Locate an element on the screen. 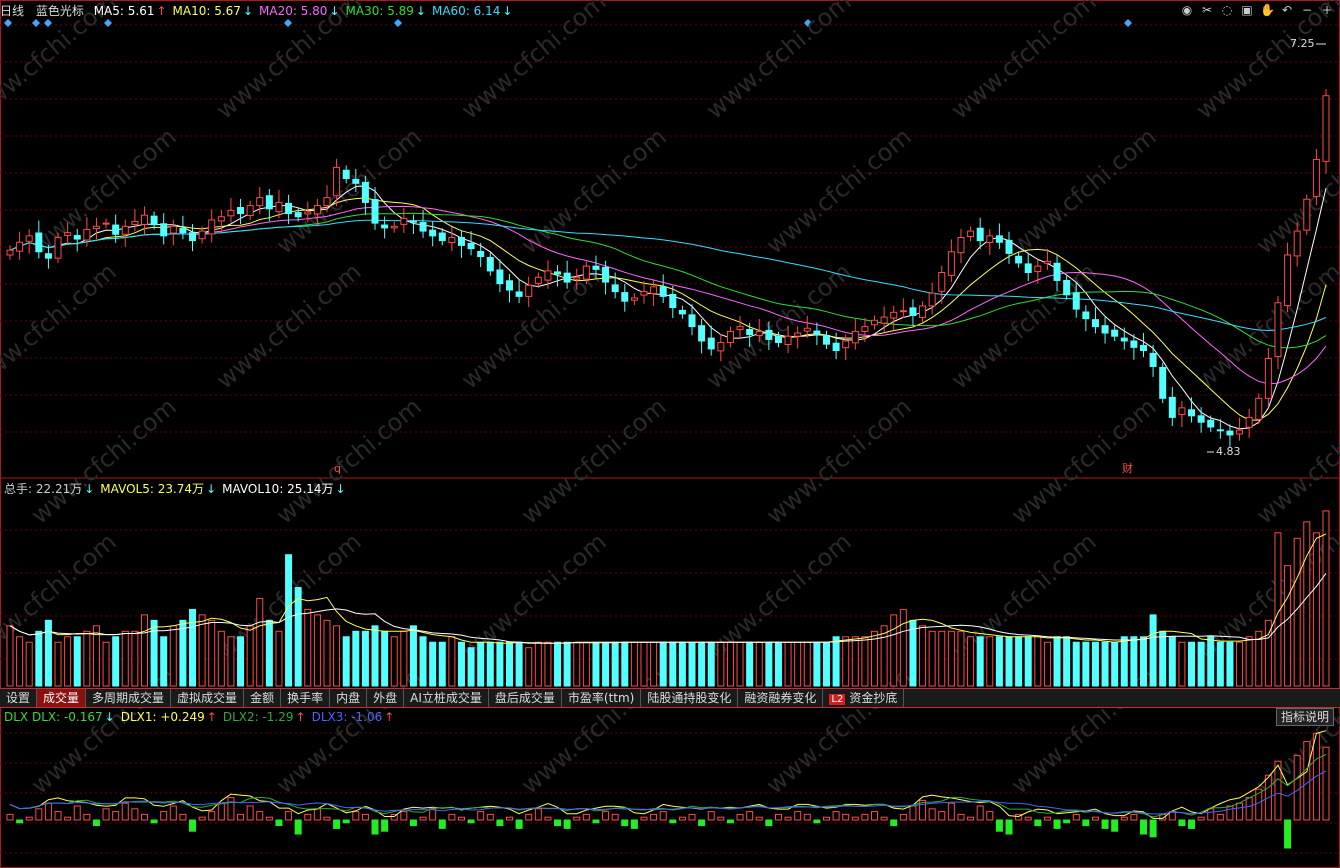 This screenshot has height=868, width=1340. vol-legend-2: MAVOL10: 25.14万 is located at coordinates (278, 489).